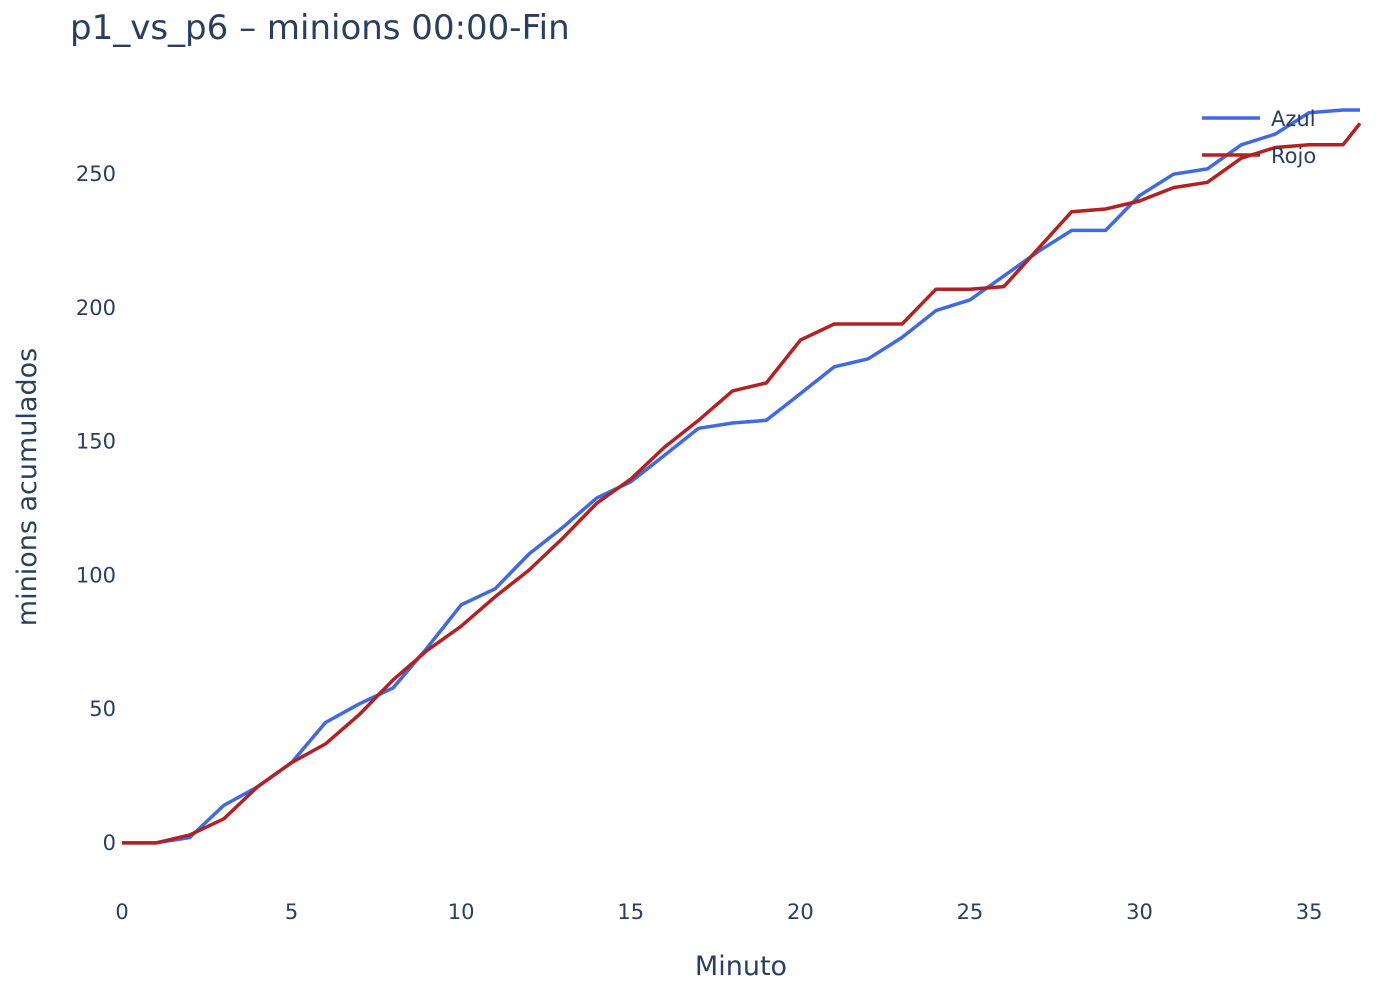 The width and height of the screenshot is (1400, 1000). I want to click on x-tick-label: 15, so click(630, 912).